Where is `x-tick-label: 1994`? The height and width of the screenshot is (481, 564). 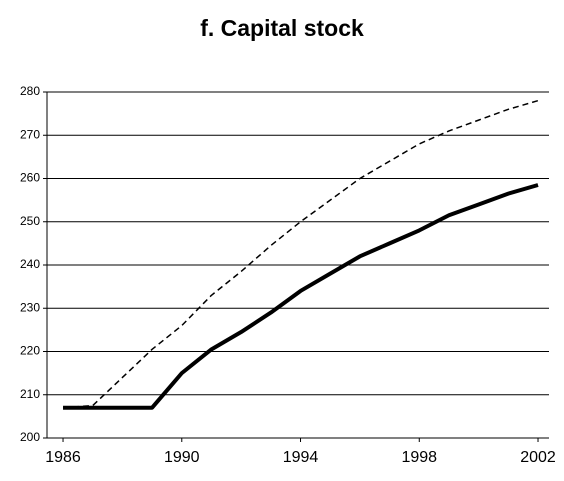
x-tick-label: 1994 is located at coordinates (301, 457).